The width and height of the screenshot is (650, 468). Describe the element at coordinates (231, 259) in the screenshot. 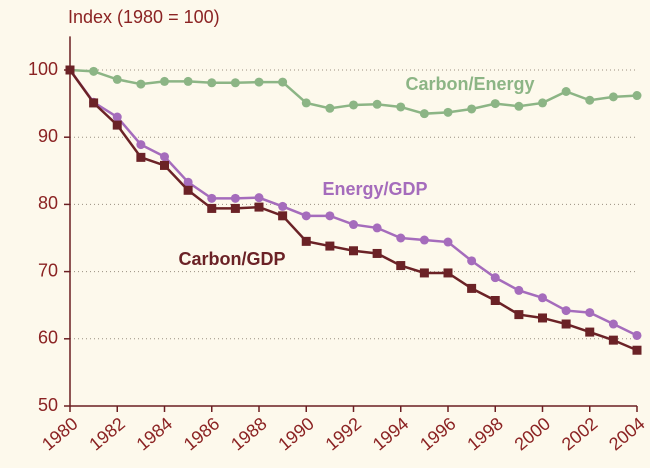

I see `series-label: Carbon/GDP` at that location.